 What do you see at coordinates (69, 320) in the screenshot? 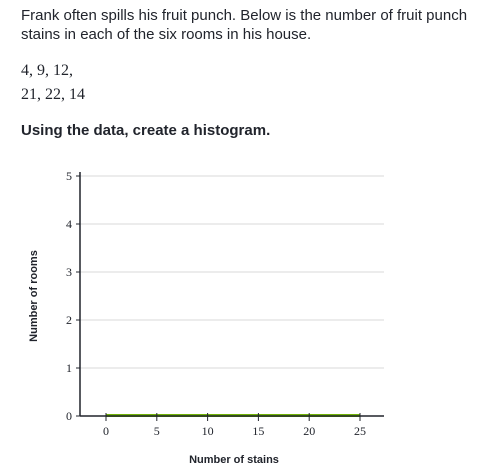
I see `y-tick-label: 2` at bounding box center [69, 320].